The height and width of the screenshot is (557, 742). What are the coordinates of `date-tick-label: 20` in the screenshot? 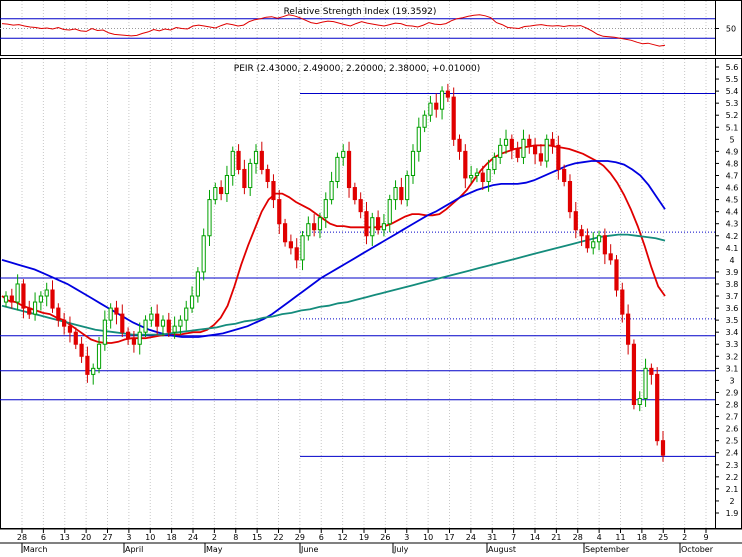 It's located at (86, 537).